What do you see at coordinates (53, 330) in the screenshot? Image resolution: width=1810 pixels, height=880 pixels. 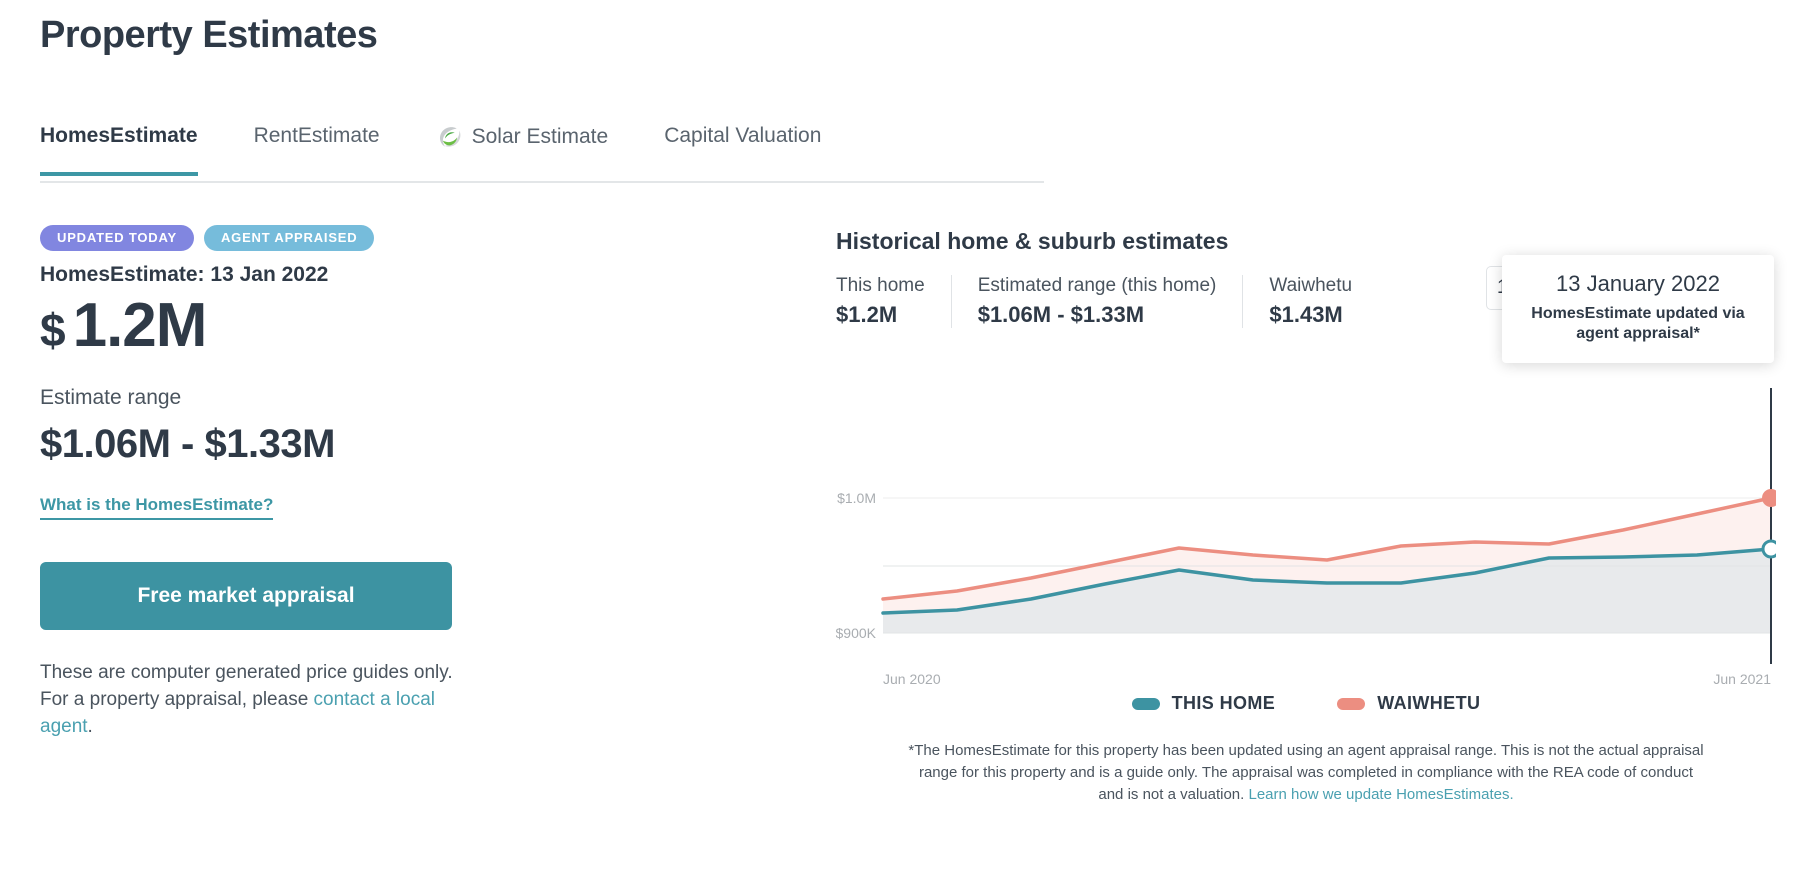 I see `currency-symbol: $` at bounding box center [53, 330].